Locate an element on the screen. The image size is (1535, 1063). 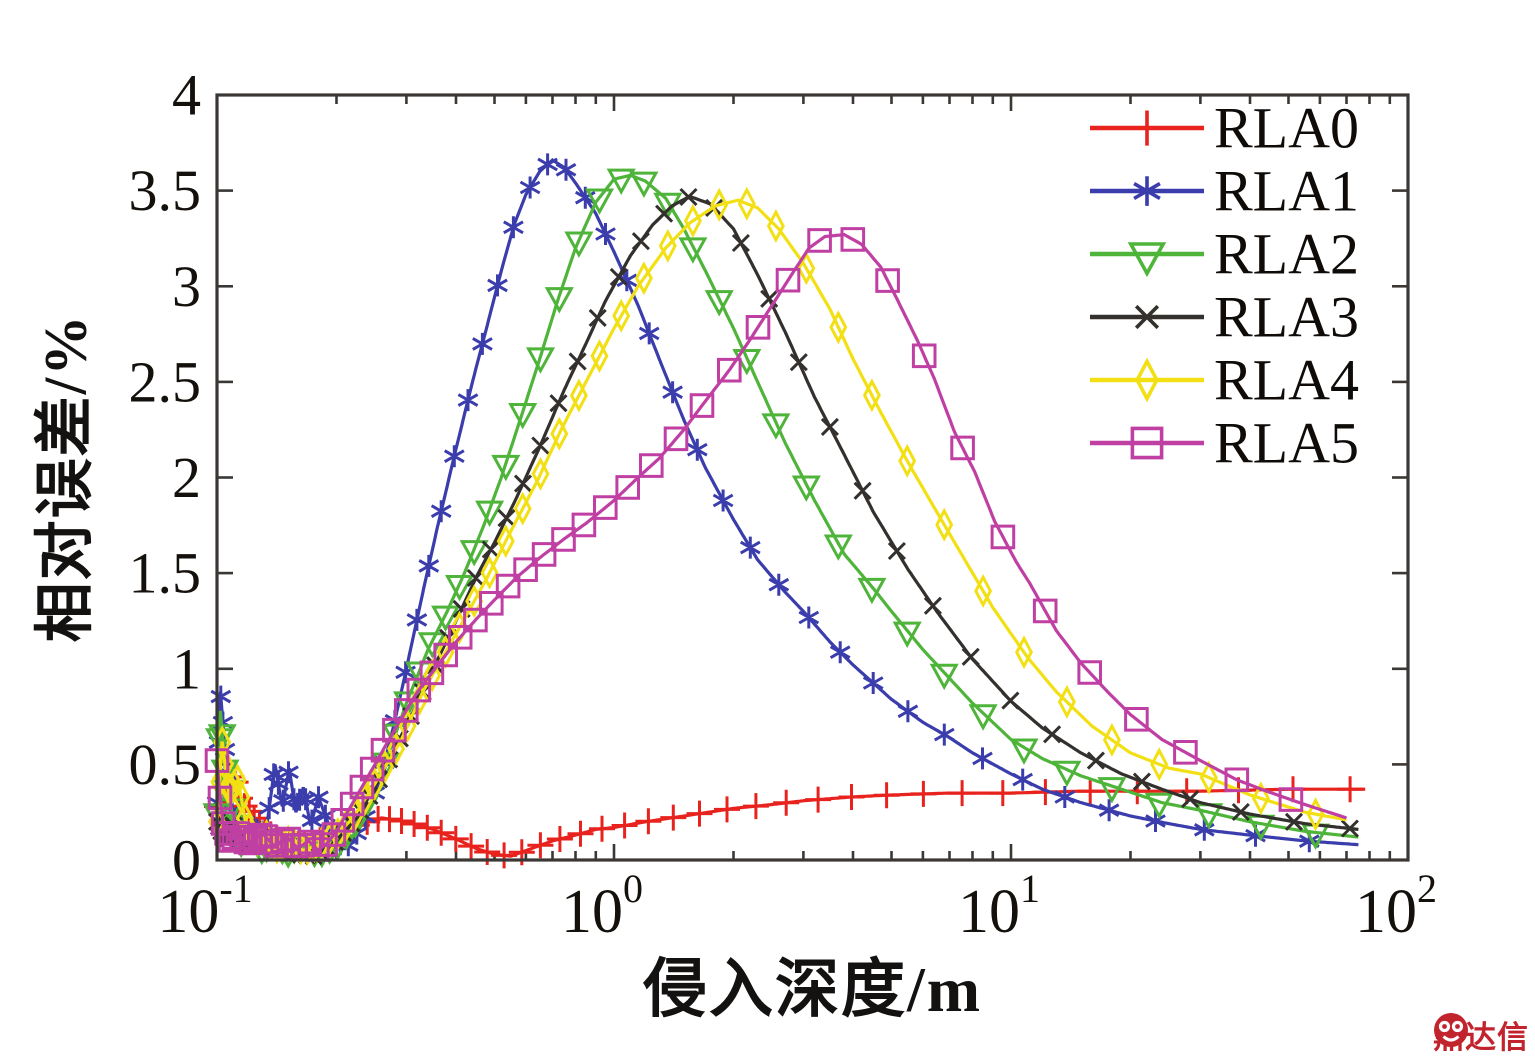
legend-marker-RLA0-icon is located at coordinates (1147, 128).